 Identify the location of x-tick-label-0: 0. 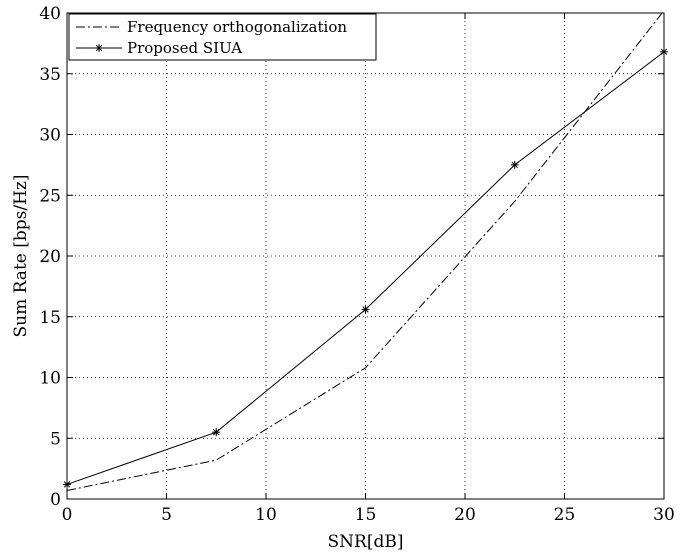
(67, 515).